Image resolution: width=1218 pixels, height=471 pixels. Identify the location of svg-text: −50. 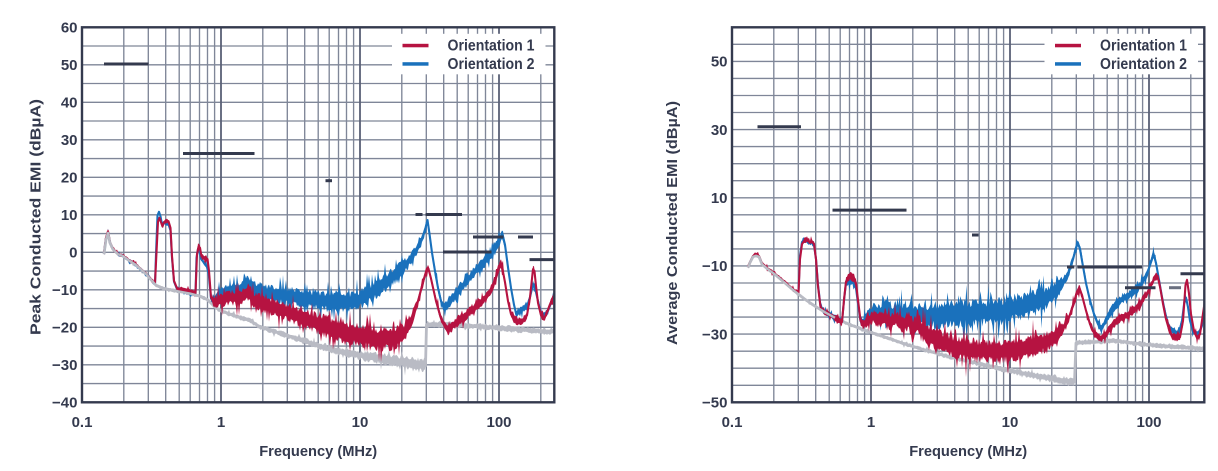
(714, 403).